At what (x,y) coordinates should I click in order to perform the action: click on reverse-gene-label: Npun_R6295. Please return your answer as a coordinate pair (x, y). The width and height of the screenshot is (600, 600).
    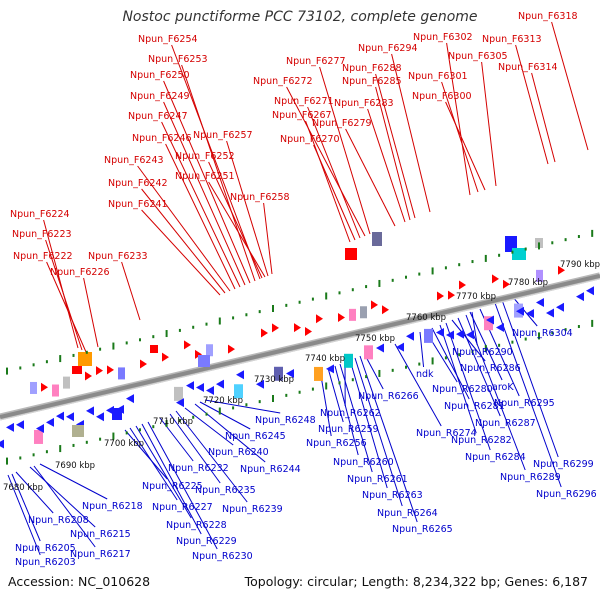
    Looking at the image, I should click on (524, 403).